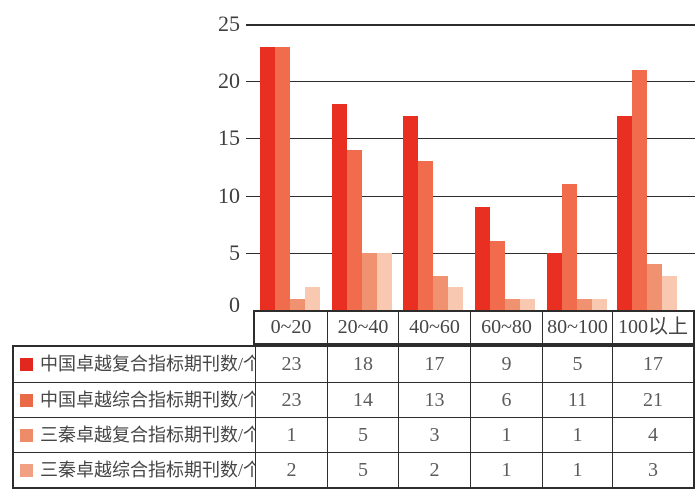 Image resolution: width=700 pixels, height=492 pixels. Describe the element at coordinates (577, 399) in the screenshot. I see `table-value-cell: 11` at that location.